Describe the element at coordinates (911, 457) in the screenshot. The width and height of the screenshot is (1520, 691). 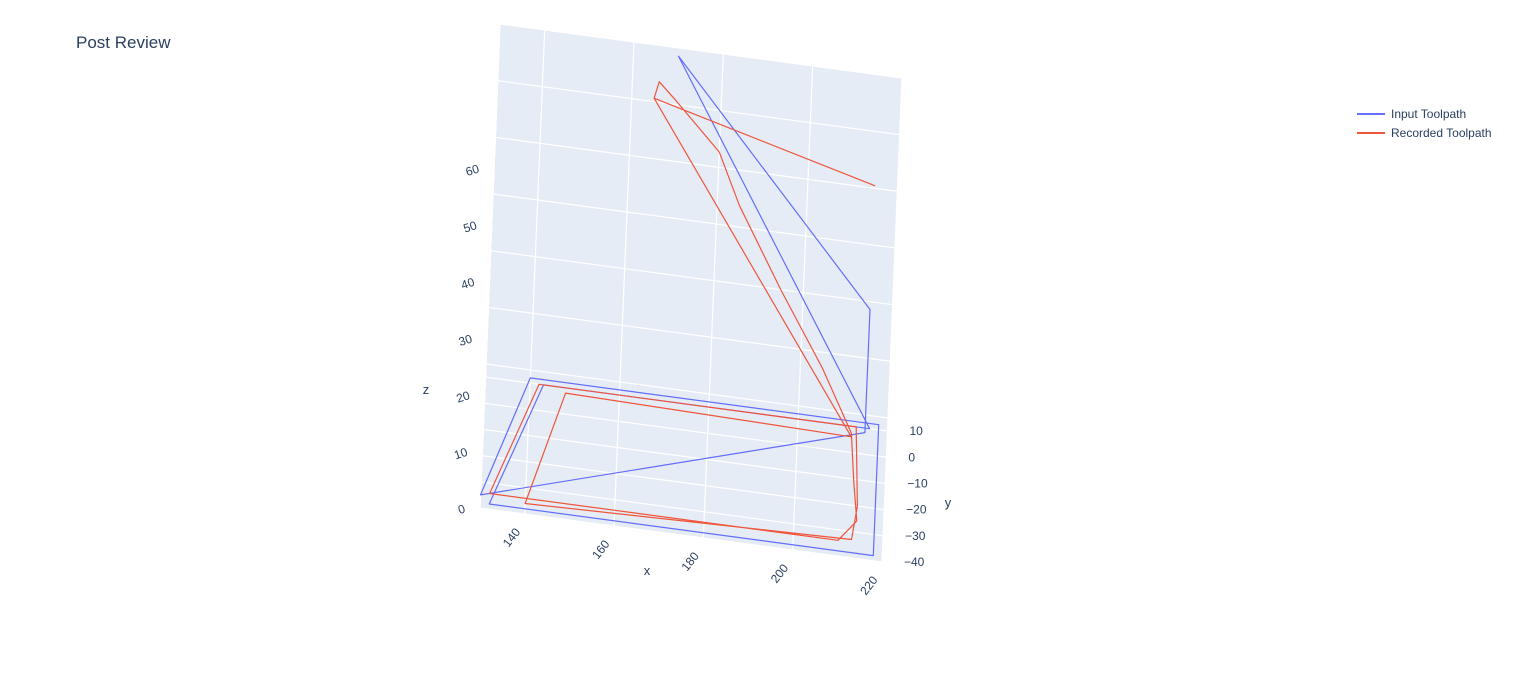
I see `y-tick-label: 0` at that location.